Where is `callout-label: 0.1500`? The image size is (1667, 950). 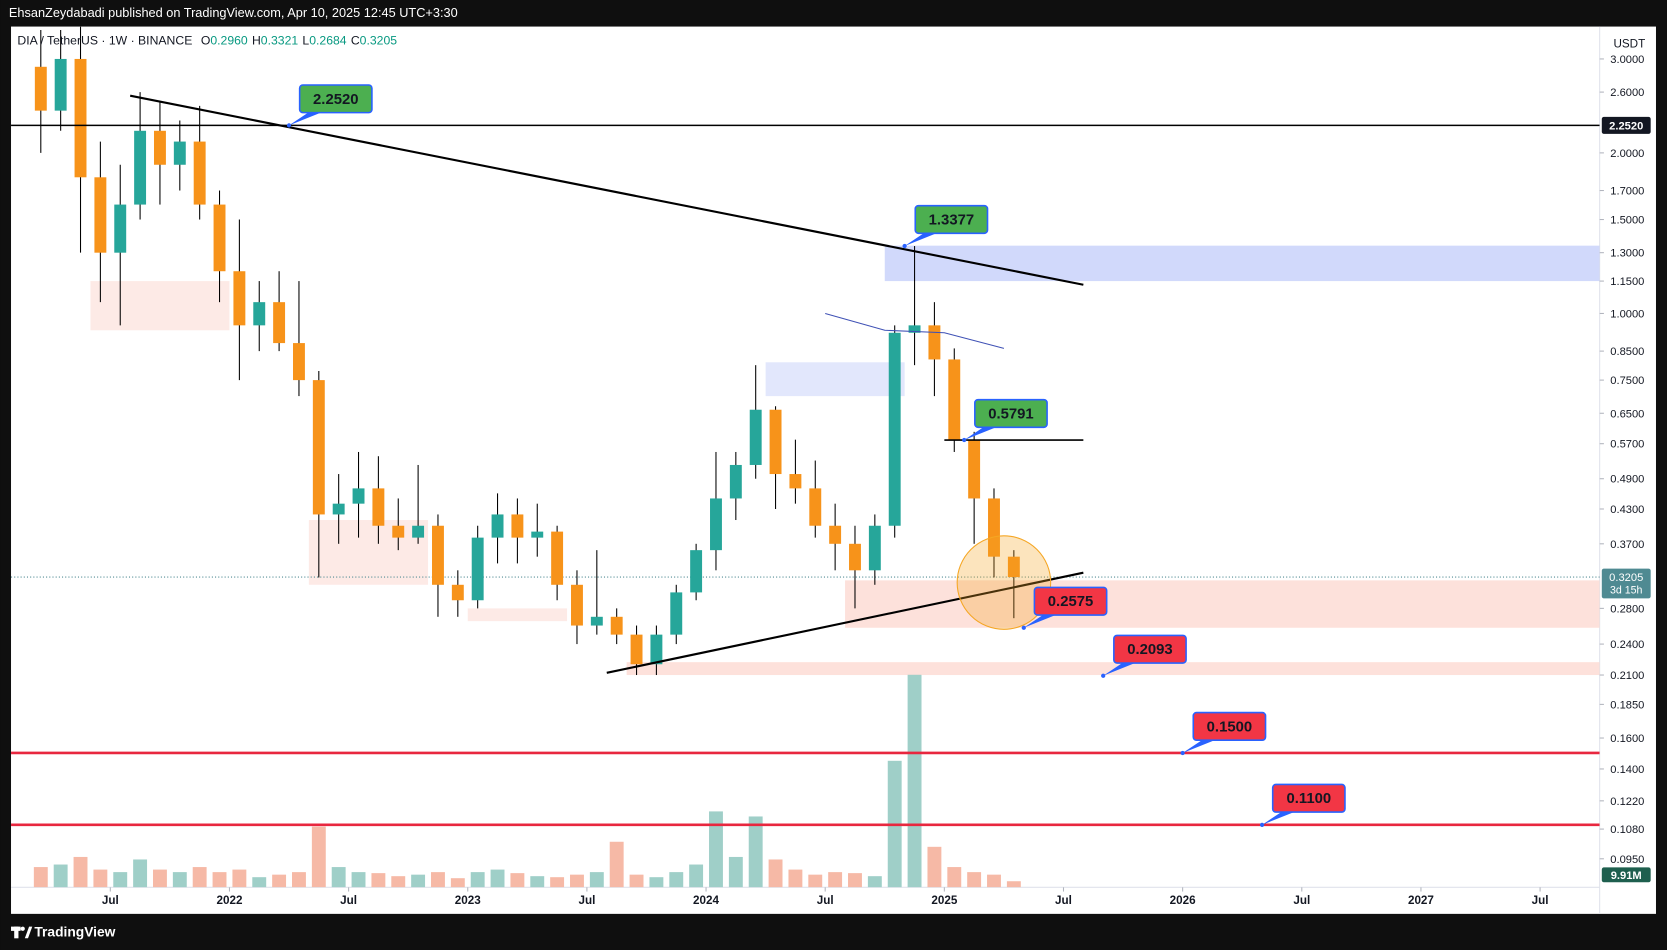 callout-label: 0.1500 is located at coordinates (1229, 727).